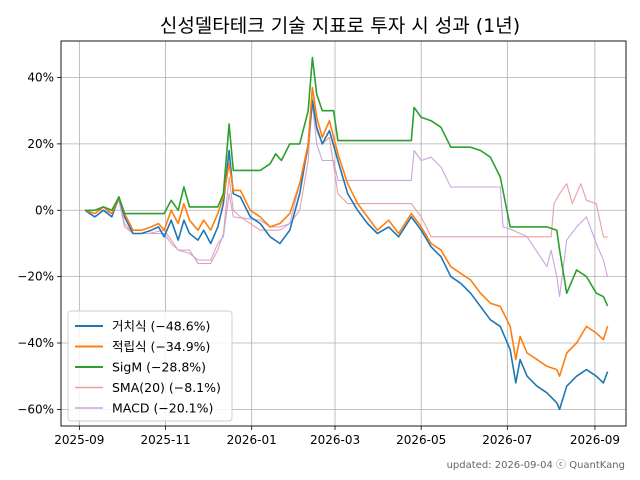 The height and width of the screenshot is (480, 640). What do you see at coordinates (507, 440) in the screenshot?
I see `x-tick-label: 2026-07` at bounding box center [507, 440].